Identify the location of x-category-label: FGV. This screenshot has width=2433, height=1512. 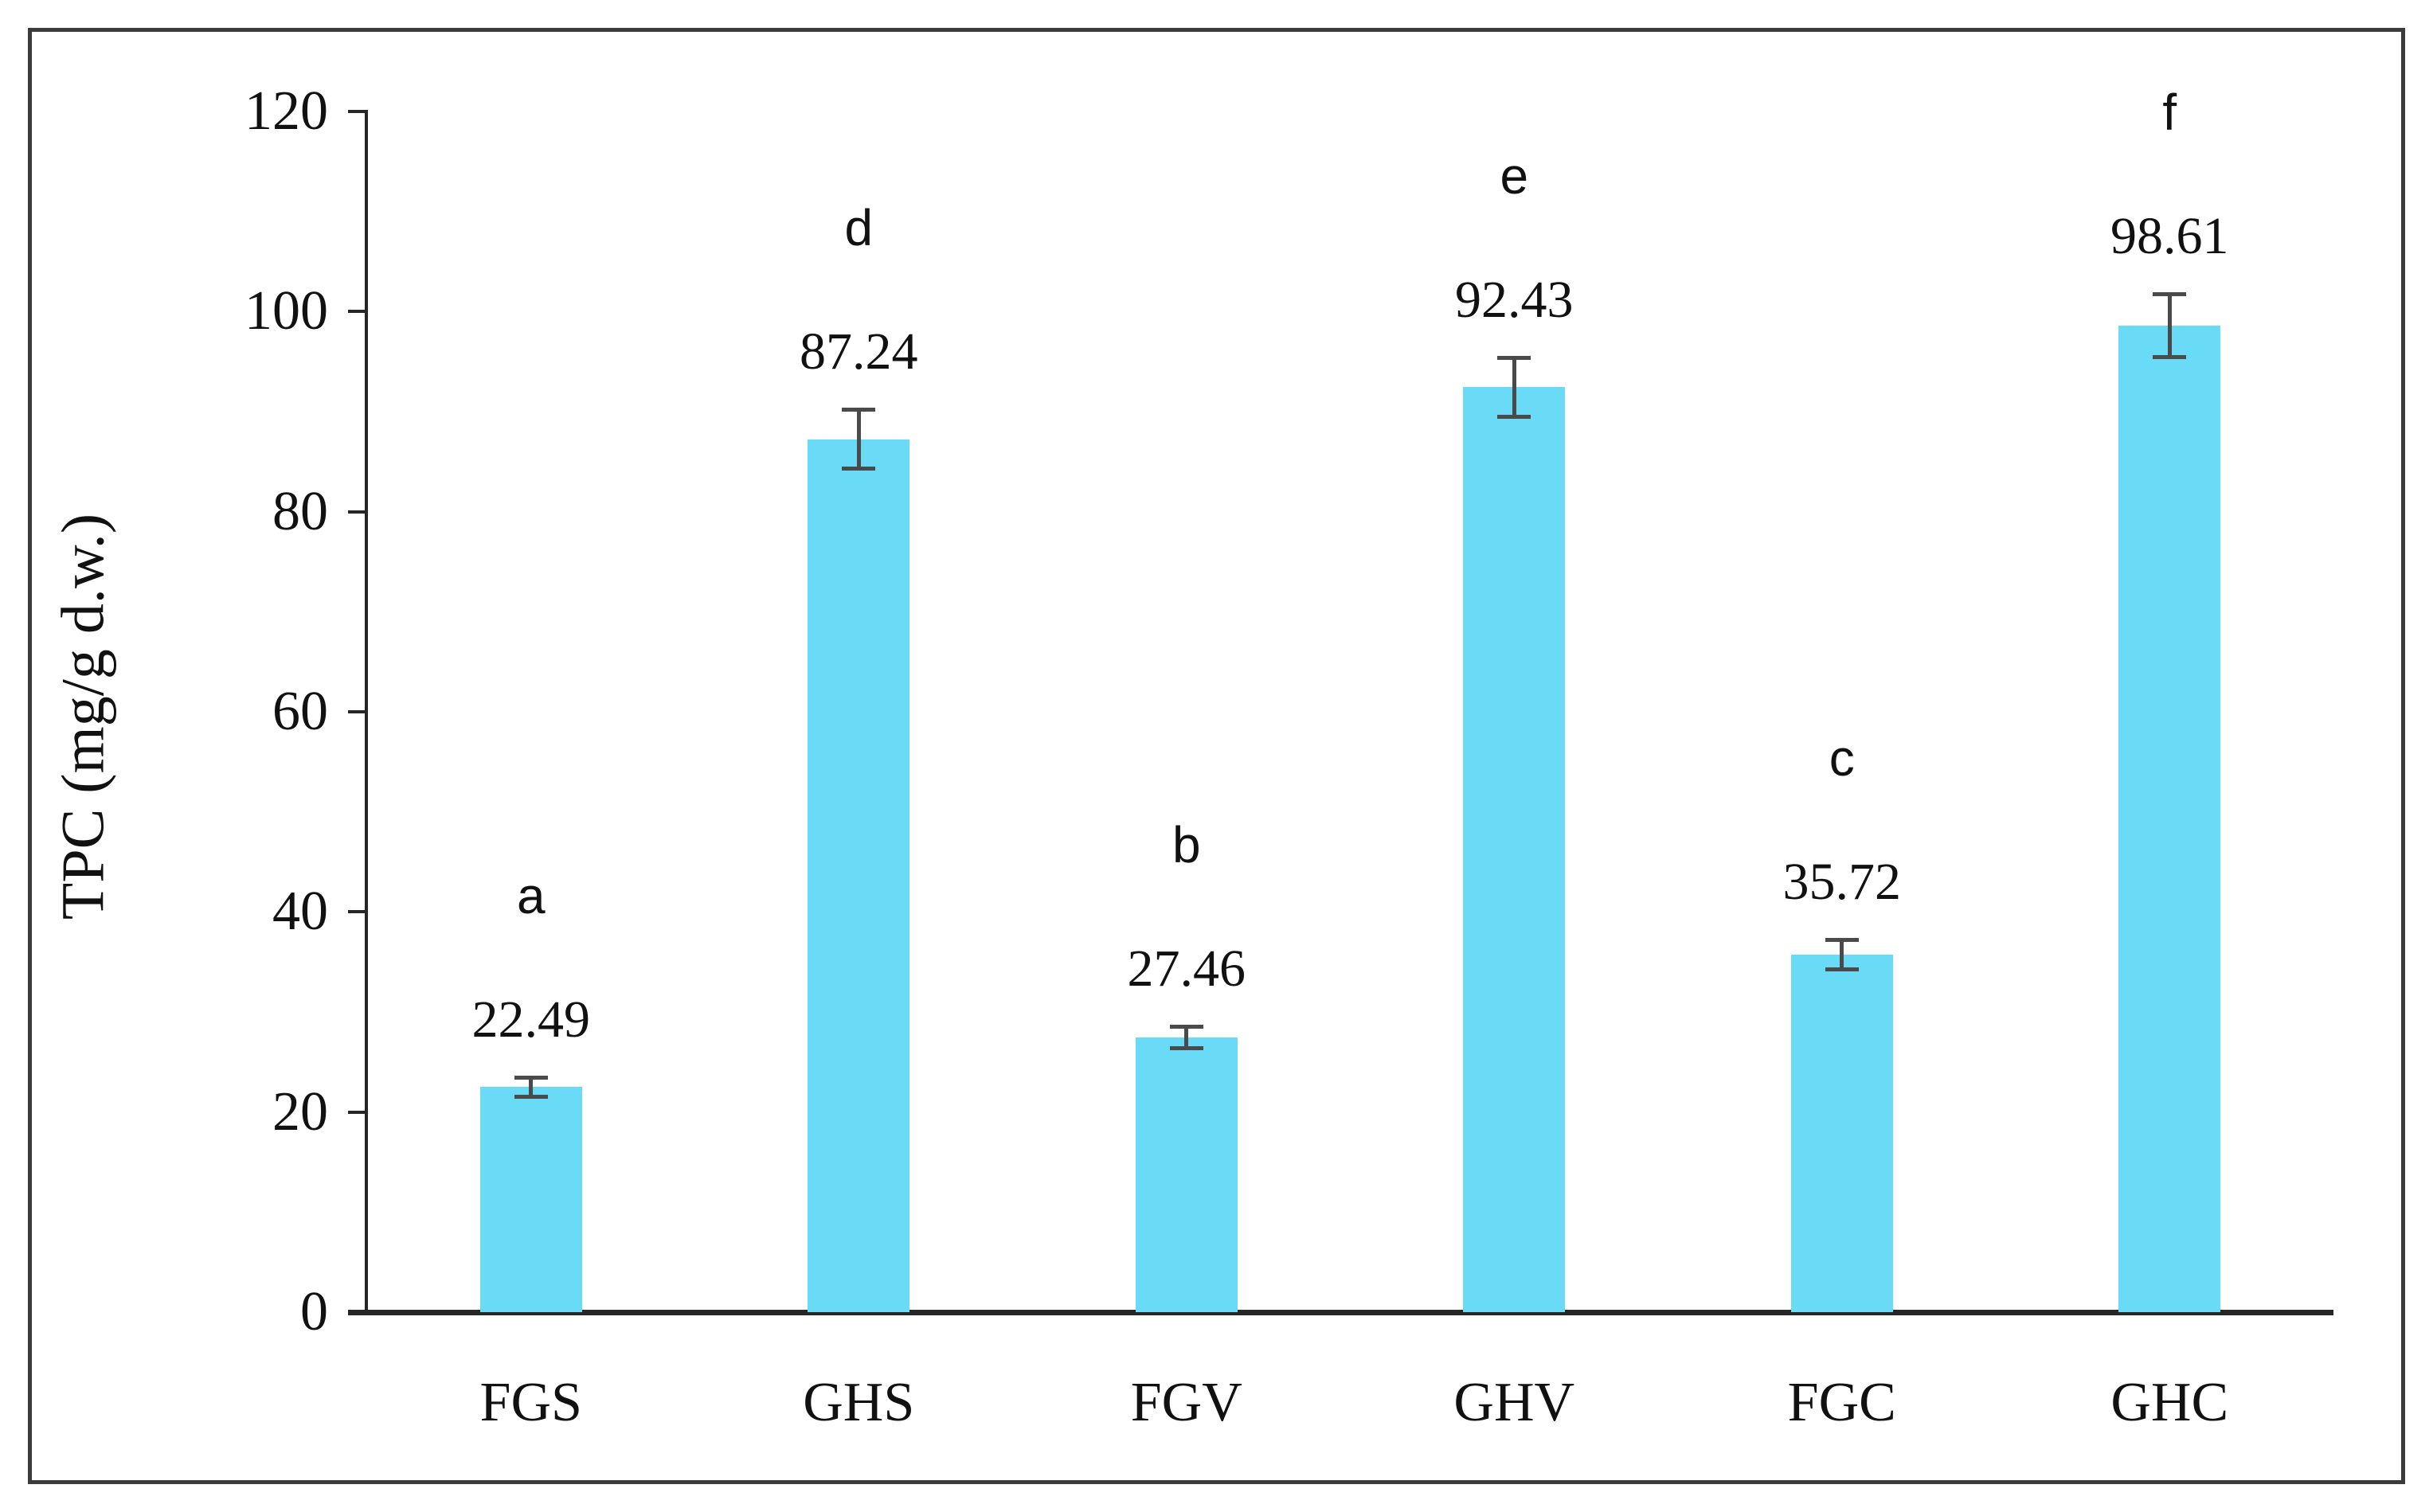
(1186, 1402).